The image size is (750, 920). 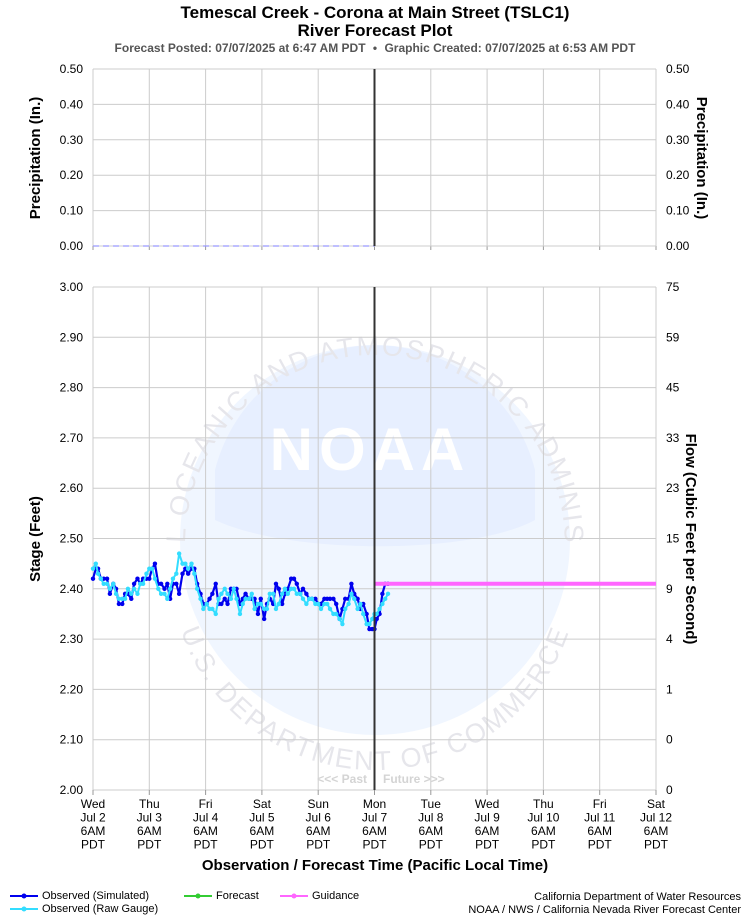 I want to click on y-tick-label-right: 45, so click(x=673, y=388).